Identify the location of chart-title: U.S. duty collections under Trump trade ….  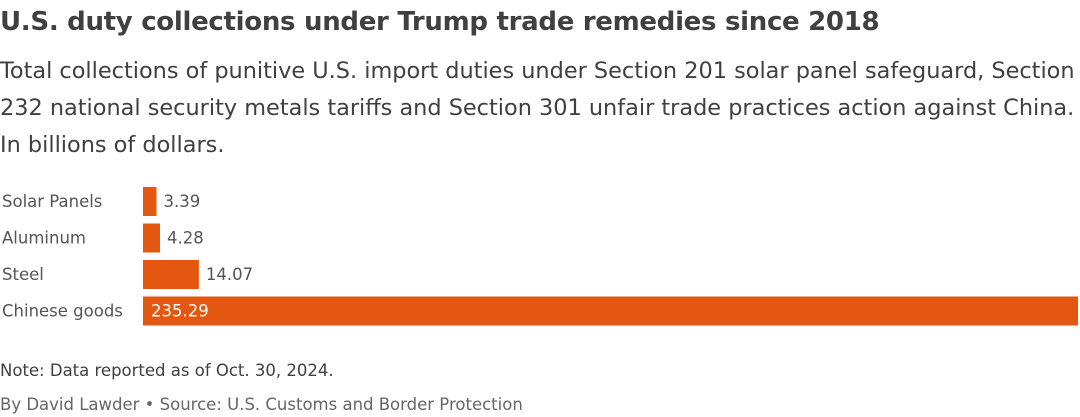
(440, 22).